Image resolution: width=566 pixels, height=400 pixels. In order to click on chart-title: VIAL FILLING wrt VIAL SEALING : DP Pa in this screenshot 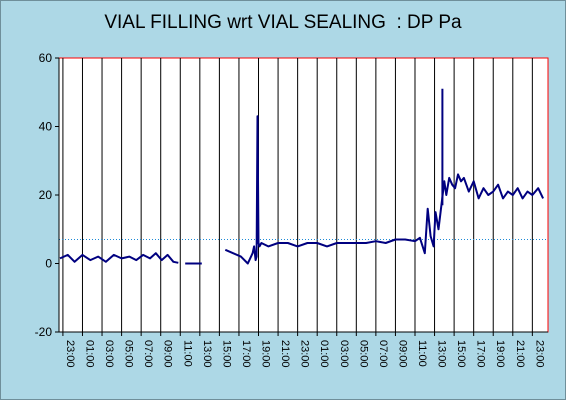, I will do `click(283, 22)`.